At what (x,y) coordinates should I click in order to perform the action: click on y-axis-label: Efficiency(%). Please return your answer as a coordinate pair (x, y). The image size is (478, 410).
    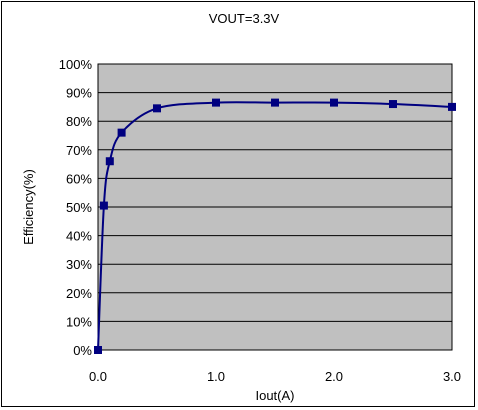
    Looking at the image, I should click on (28, 207).